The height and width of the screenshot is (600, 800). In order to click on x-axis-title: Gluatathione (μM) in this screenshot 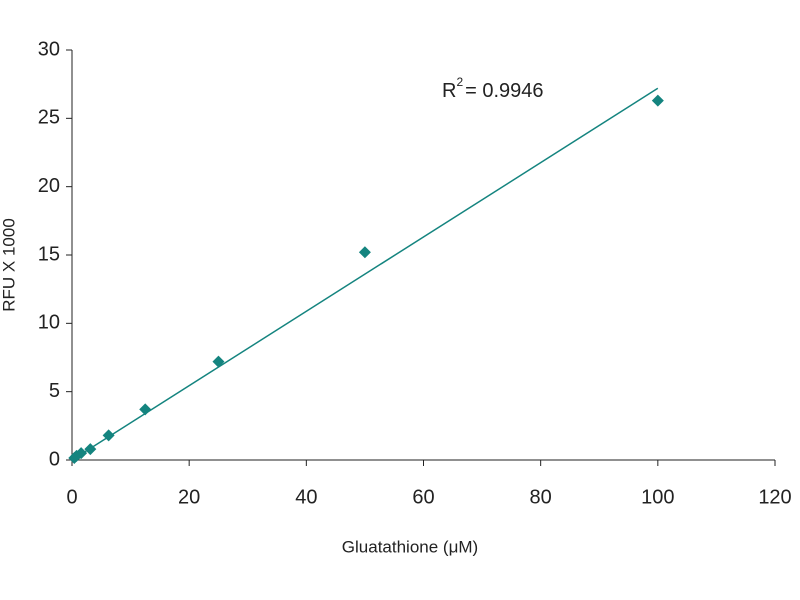, I will do `click(410, 546)`.